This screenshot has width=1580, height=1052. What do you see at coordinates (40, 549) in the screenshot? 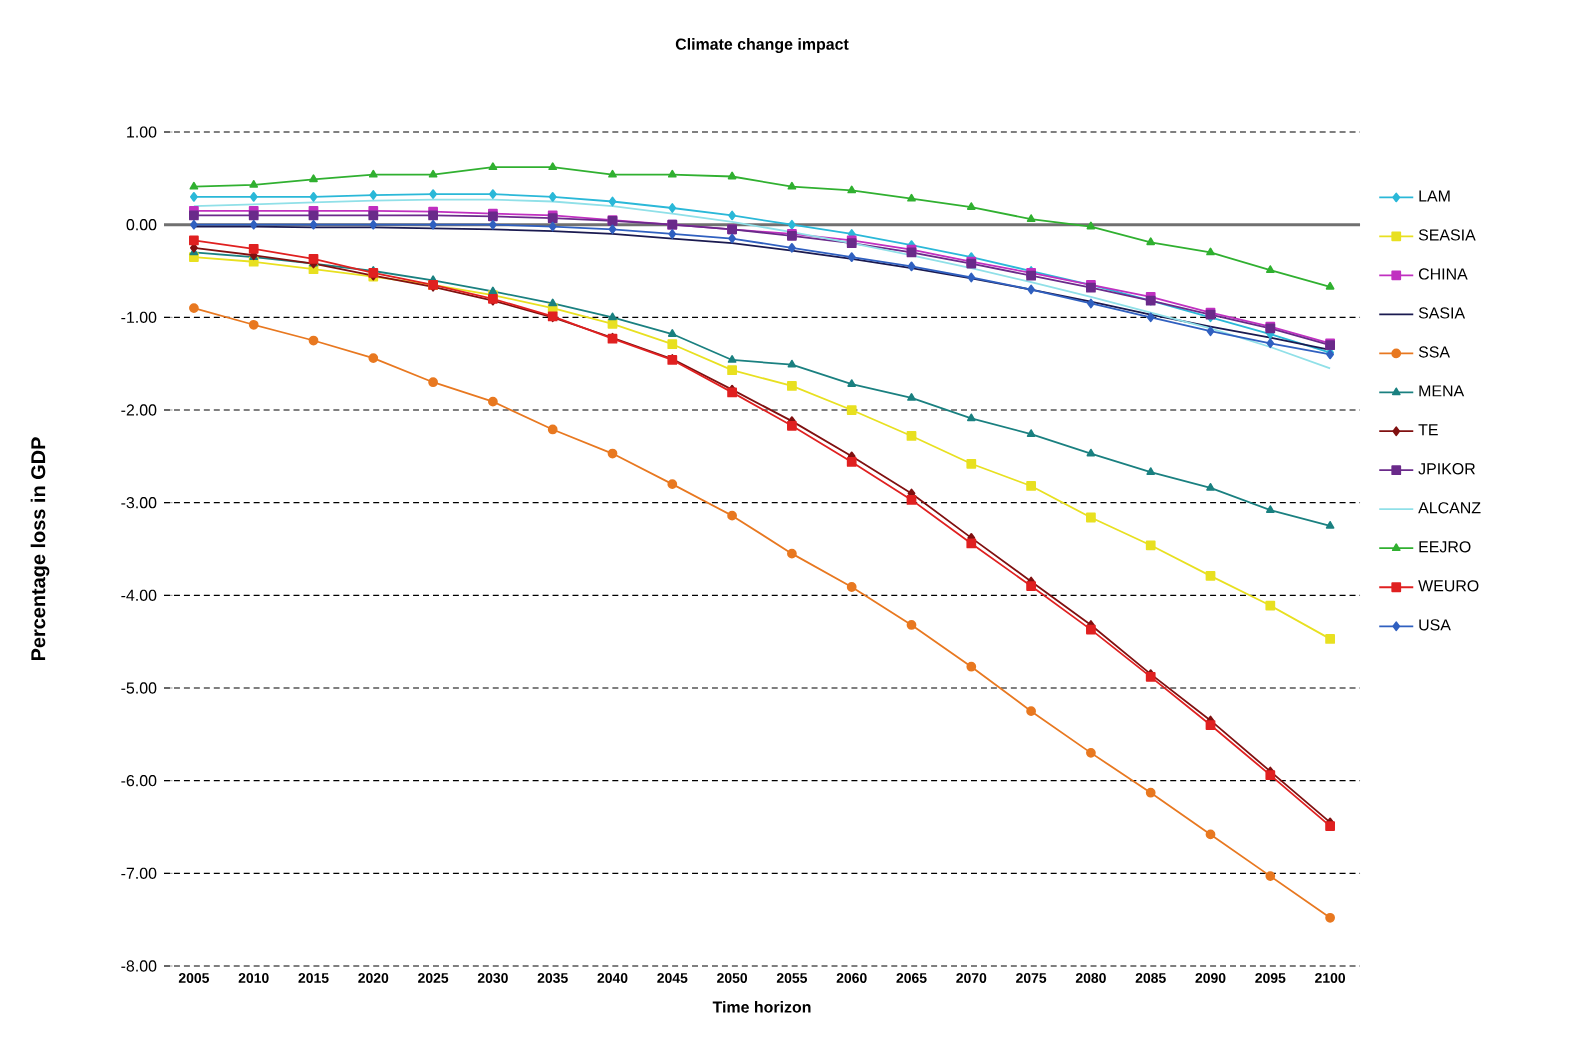
I see `y-axis-title: Percentage loss in GDP` at bounding box center [40, 549].